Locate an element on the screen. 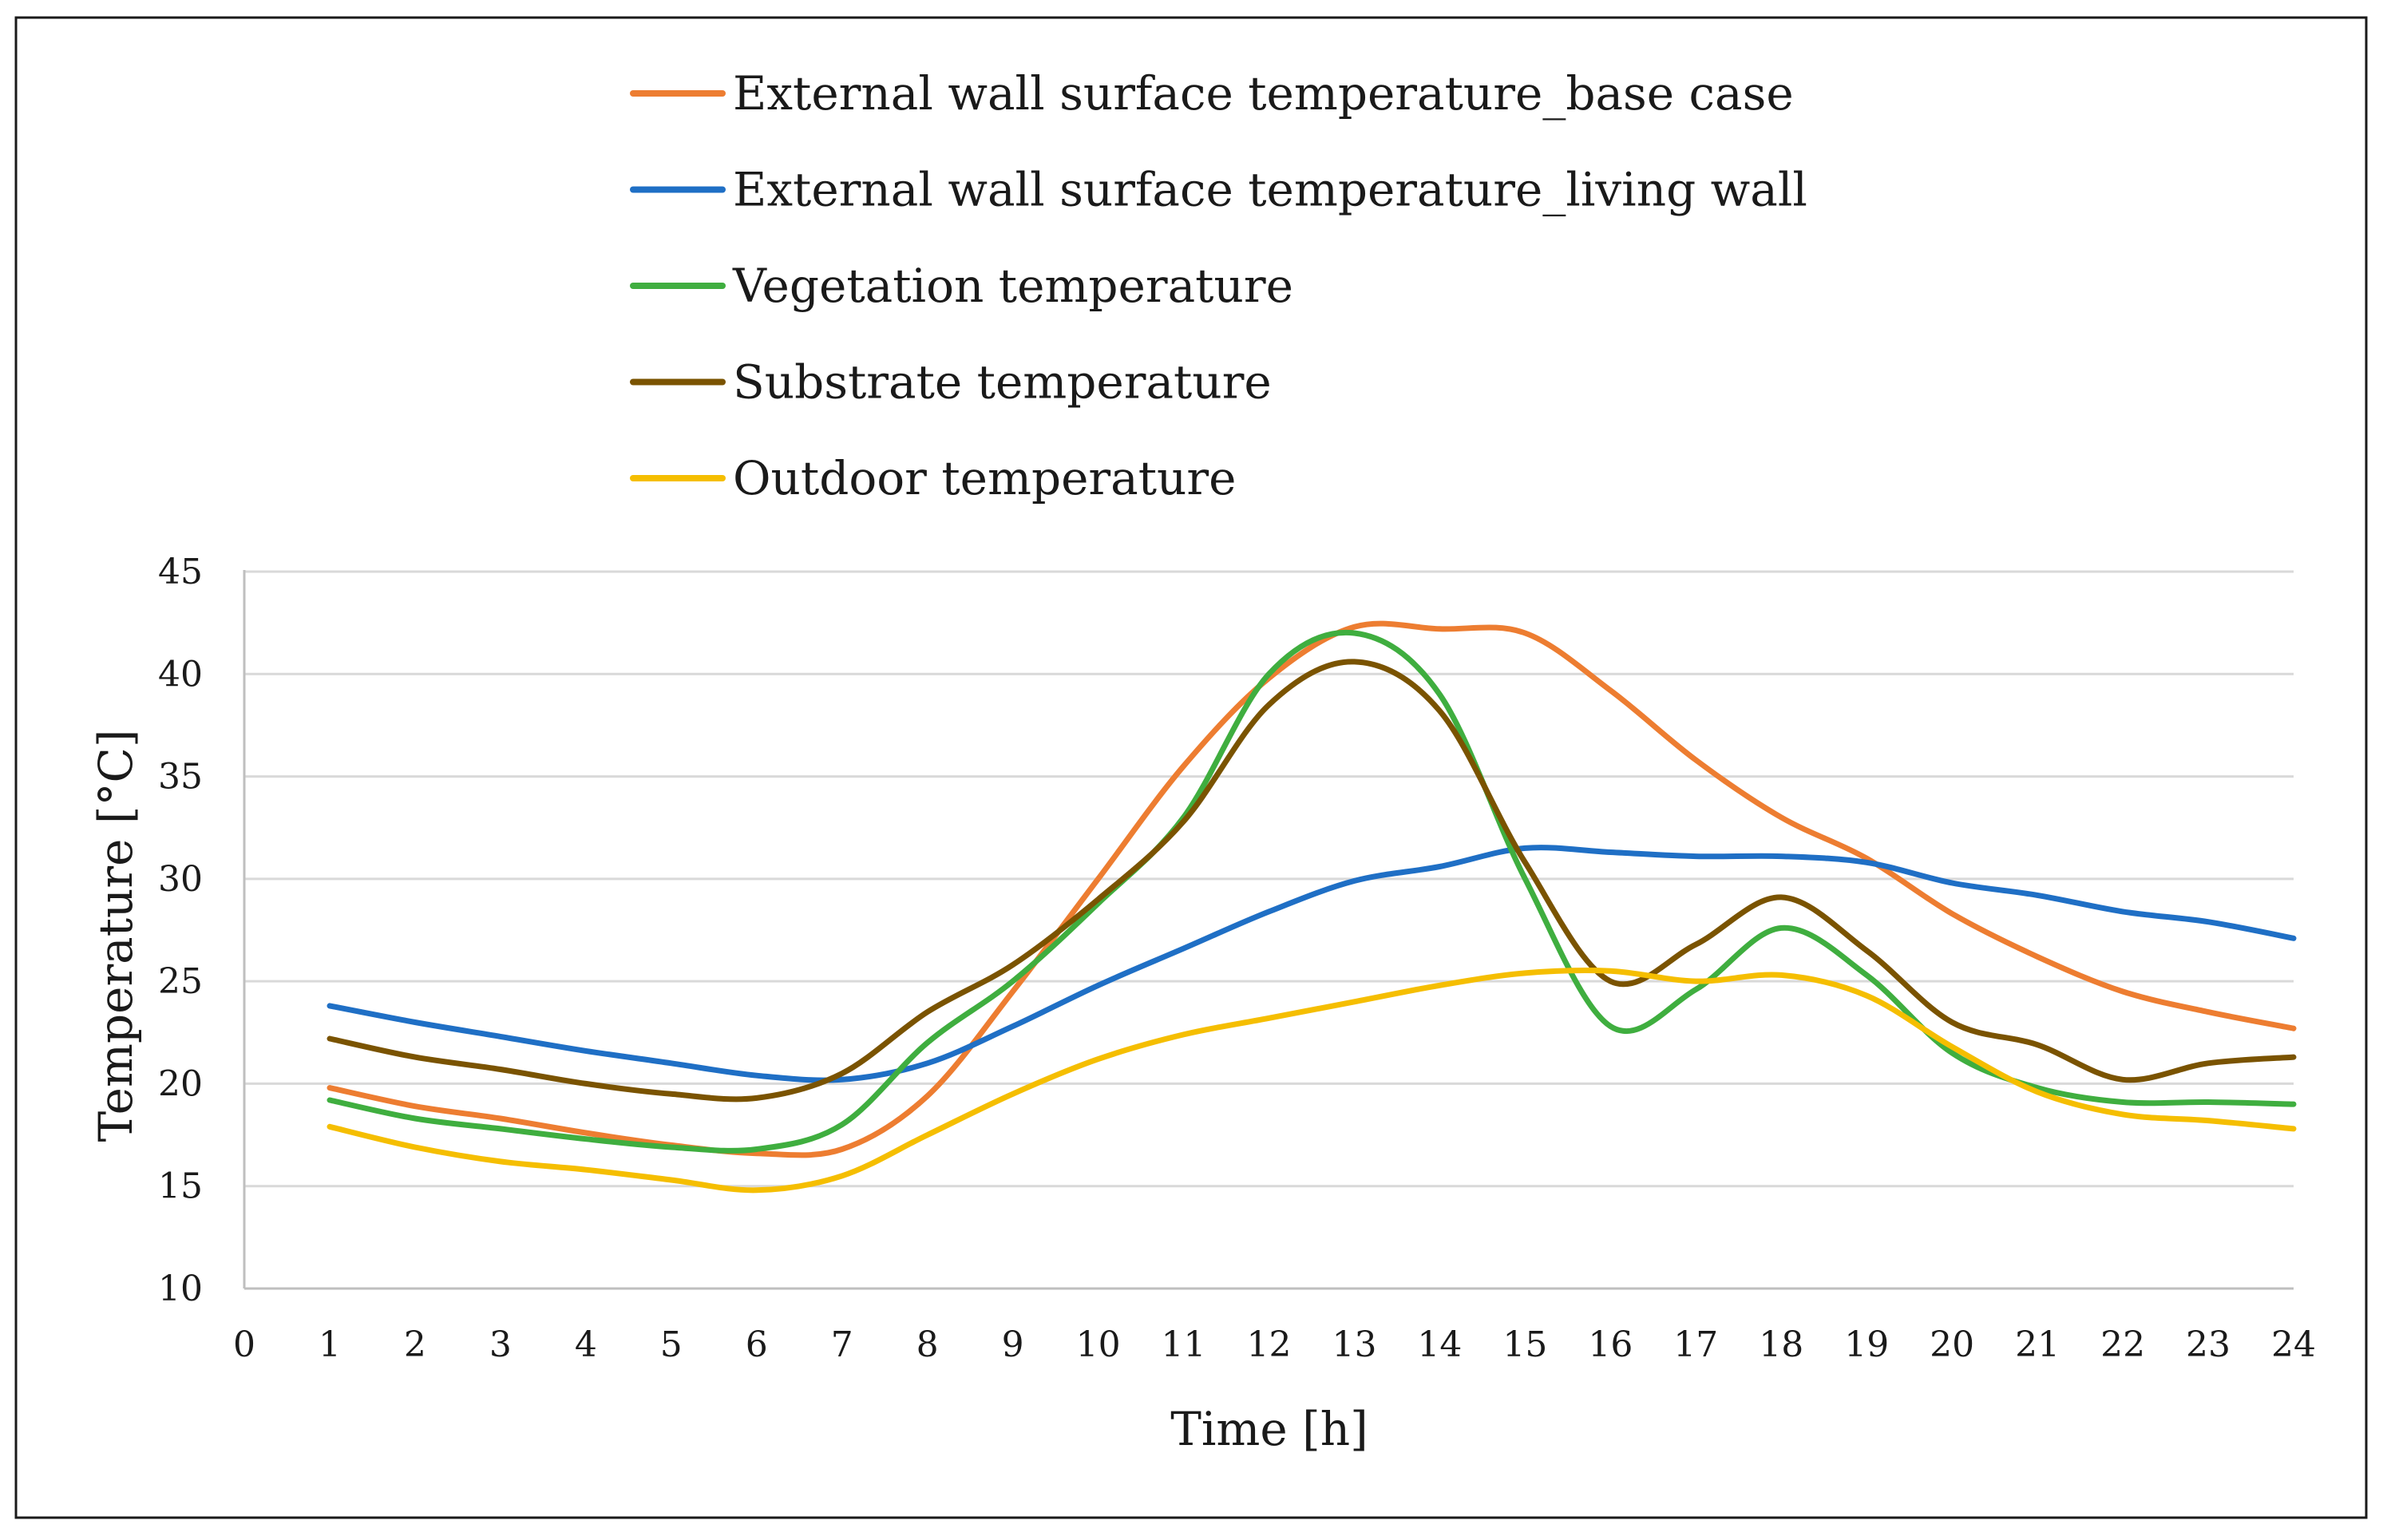 This screenshot has width=2387, height=1540. x-tick-label: 16 is located at coordinates (1610, 1344).